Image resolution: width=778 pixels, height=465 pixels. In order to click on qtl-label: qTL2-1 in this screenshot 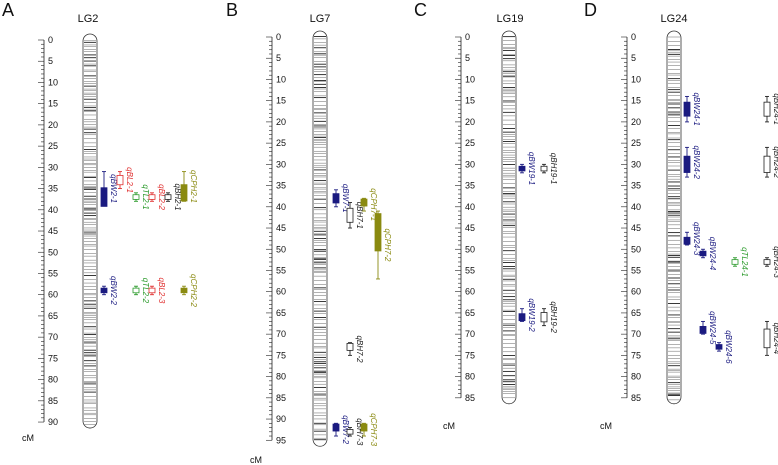, I will do `click(145, 196)`.